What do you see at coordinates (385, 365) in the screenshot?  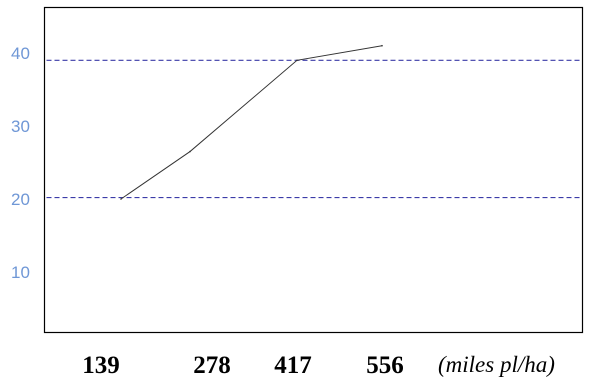 I see `x-tick-label-3: 556` at bounding box center [385, 365].